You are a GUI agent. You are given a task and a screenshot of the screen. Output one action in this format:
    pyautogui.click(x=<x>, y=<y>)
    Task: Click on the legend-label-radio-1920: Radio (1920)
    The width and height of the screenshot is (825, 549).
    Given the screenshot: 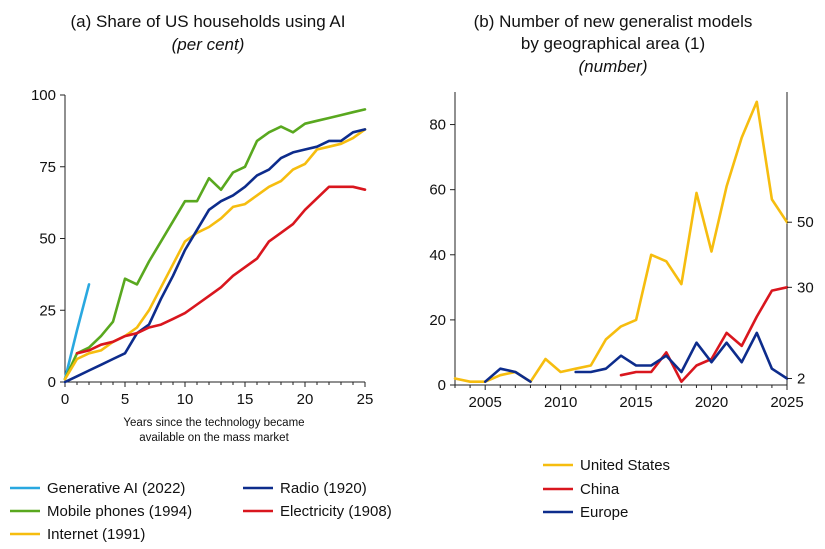 What is the action you would take?
    pyautogui.click(x=323, y=488)
    